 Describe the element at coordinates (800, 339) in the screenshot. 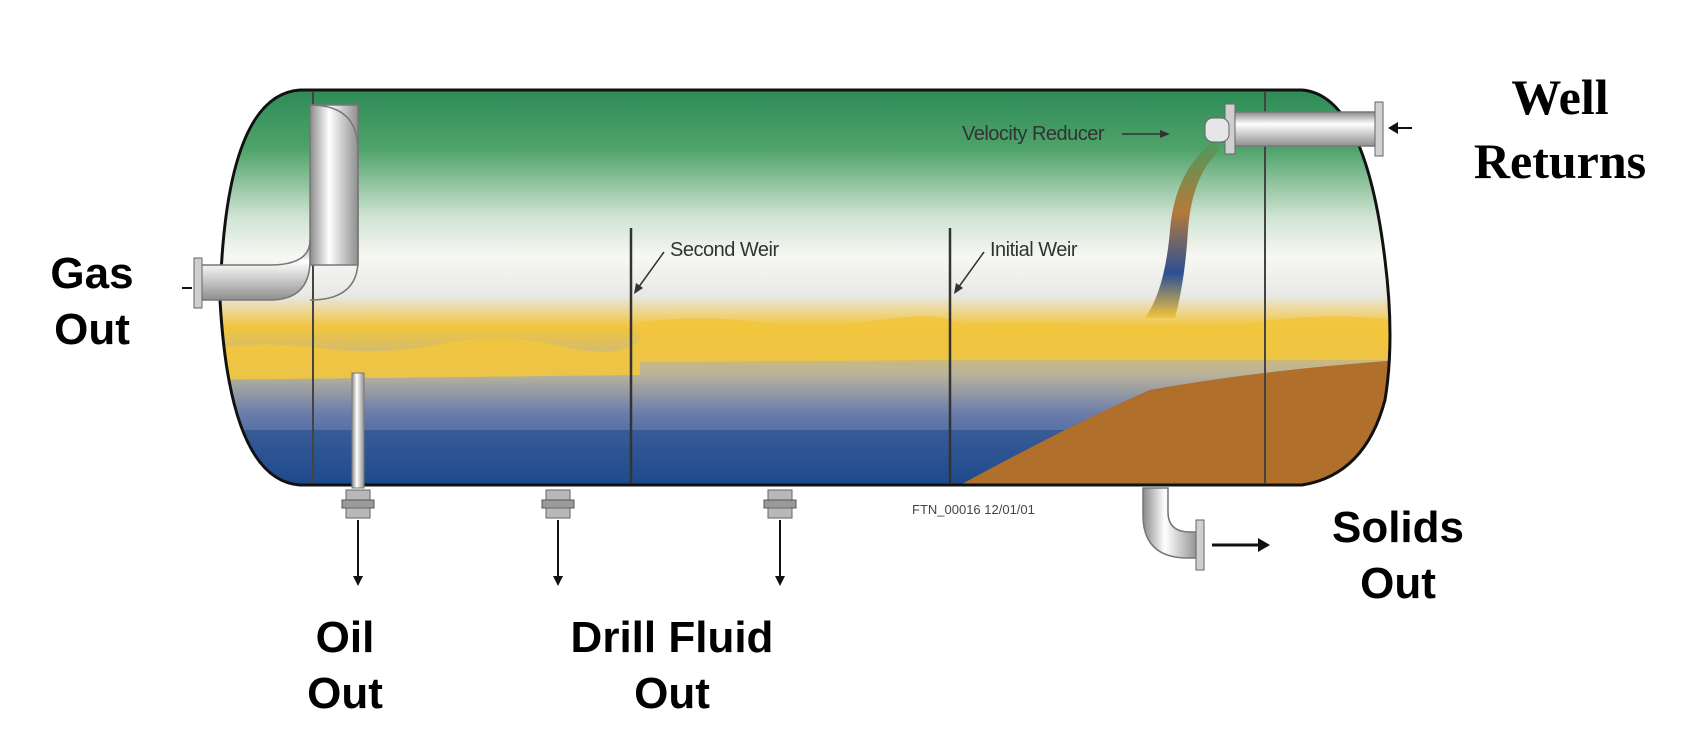

I see `oil-layer-middle` at that location.